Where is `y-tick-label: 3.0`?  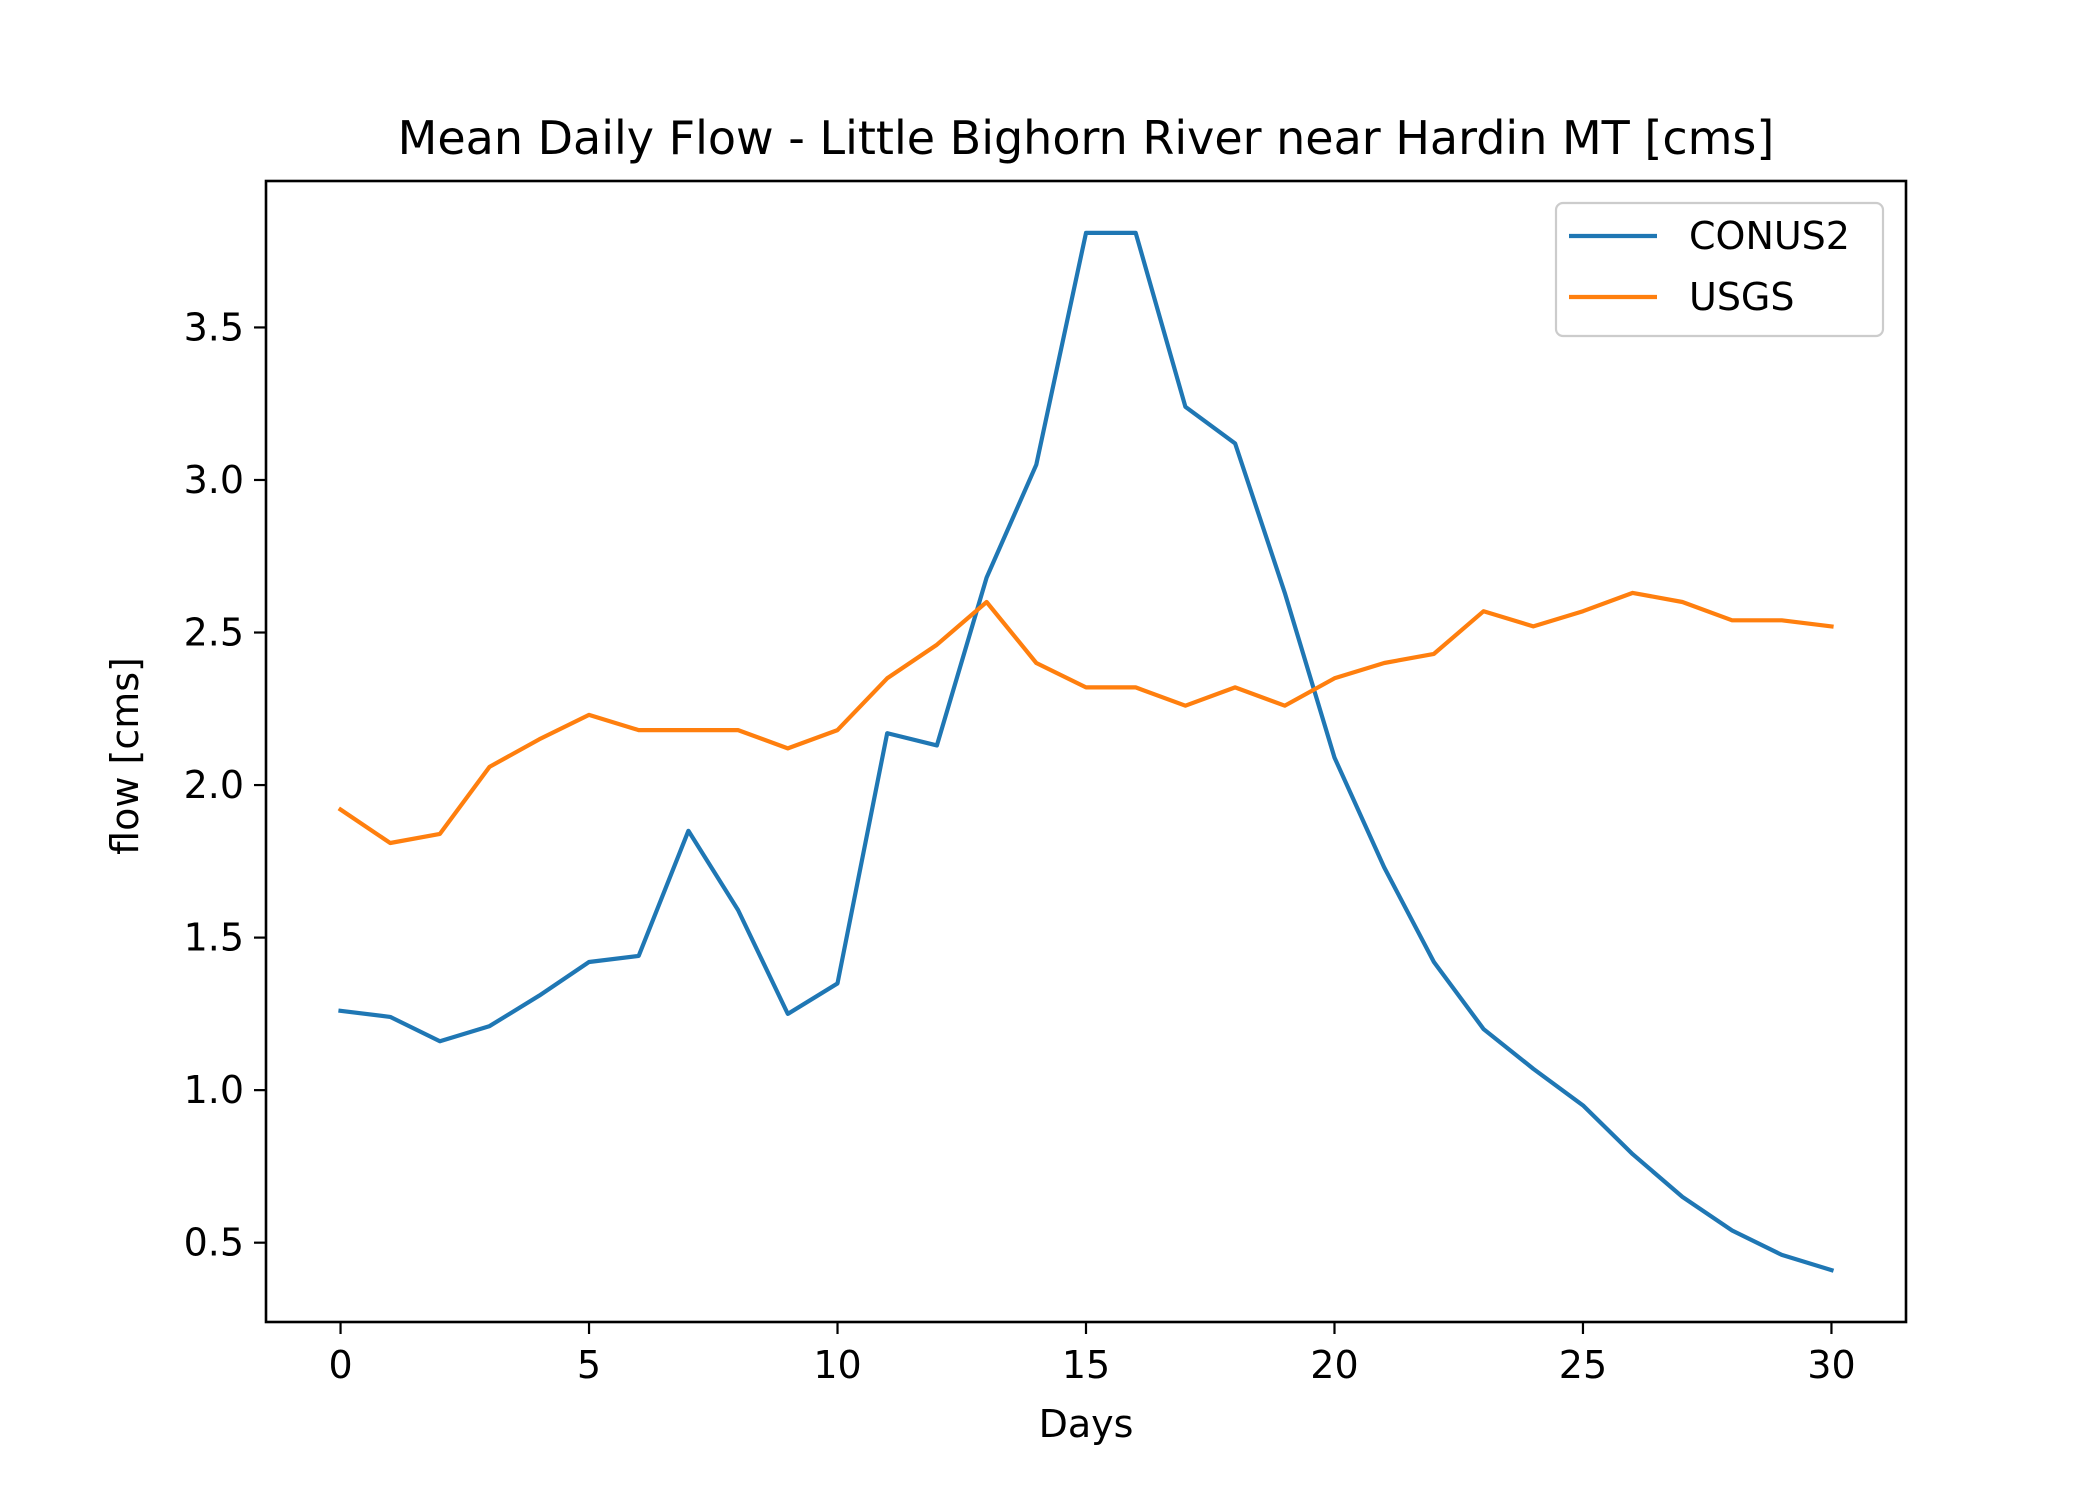 y-tick-label: 3.0 is located at coordinates (214, 480).